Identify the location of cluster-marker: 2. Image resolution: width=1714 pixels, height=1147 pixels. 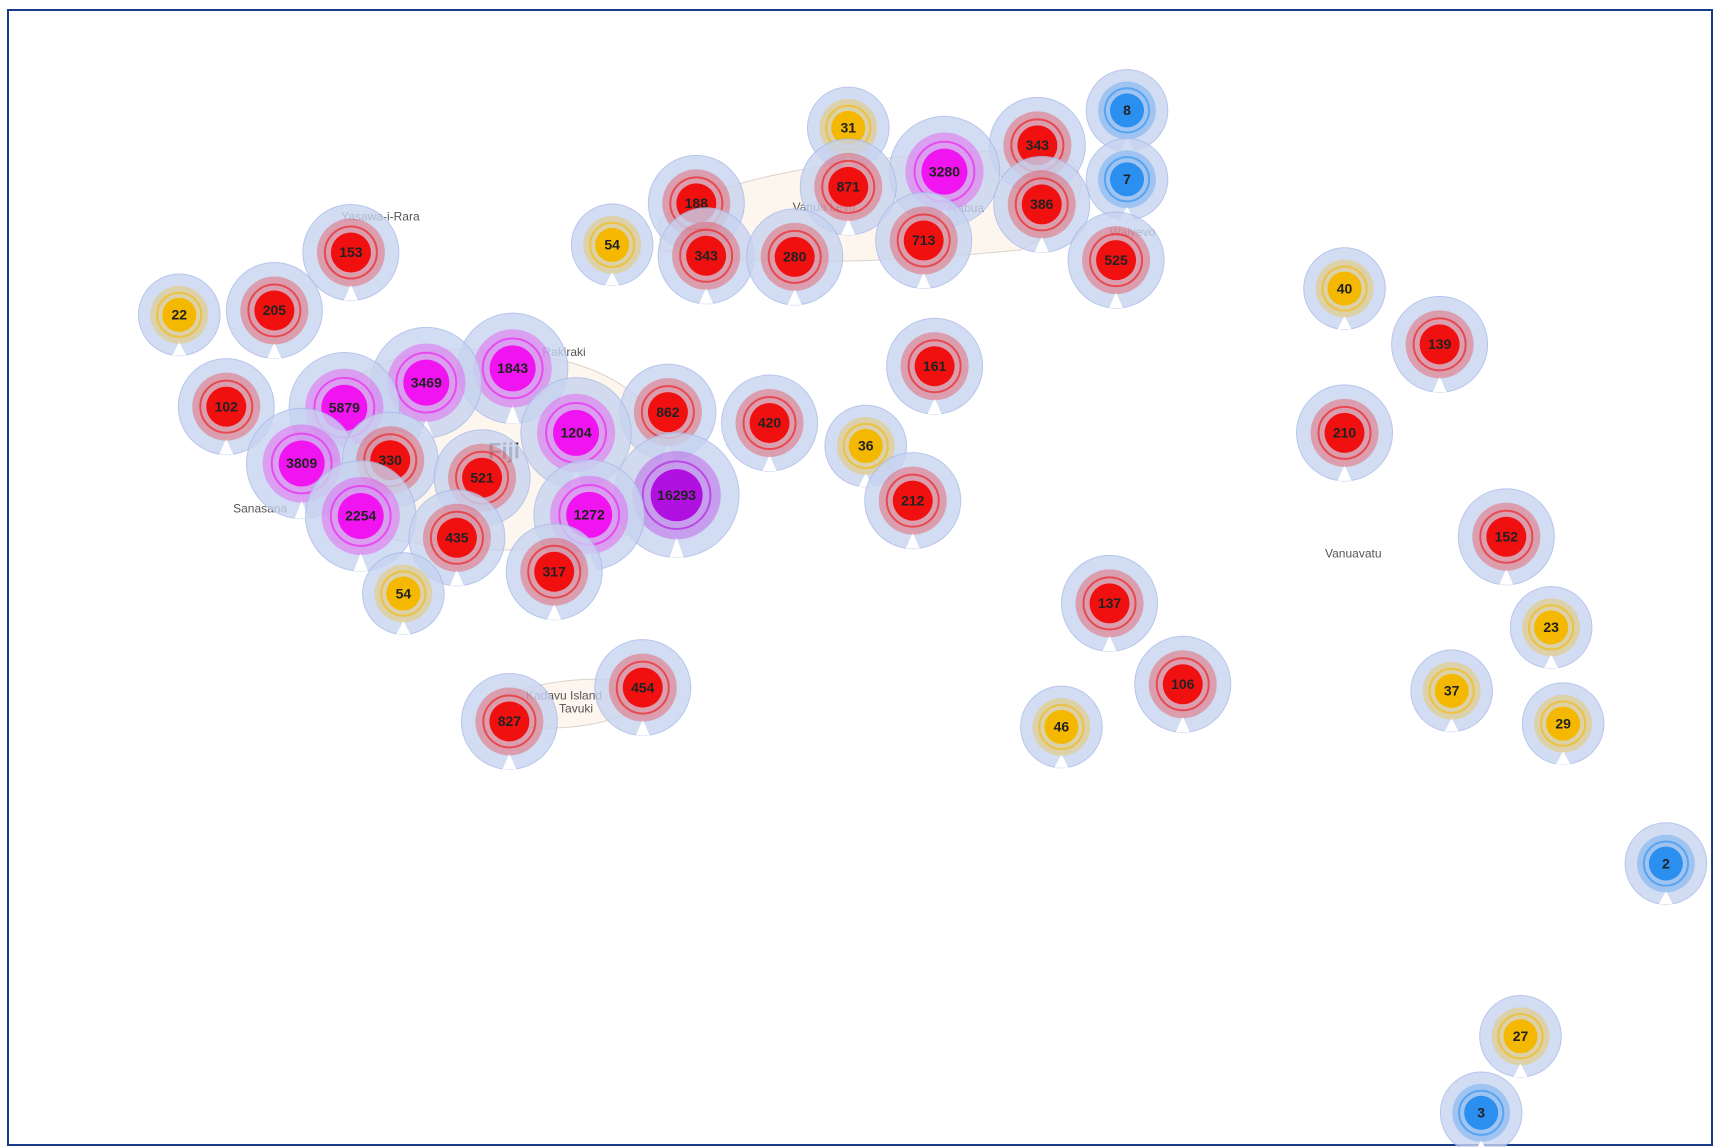
(1666, 863).